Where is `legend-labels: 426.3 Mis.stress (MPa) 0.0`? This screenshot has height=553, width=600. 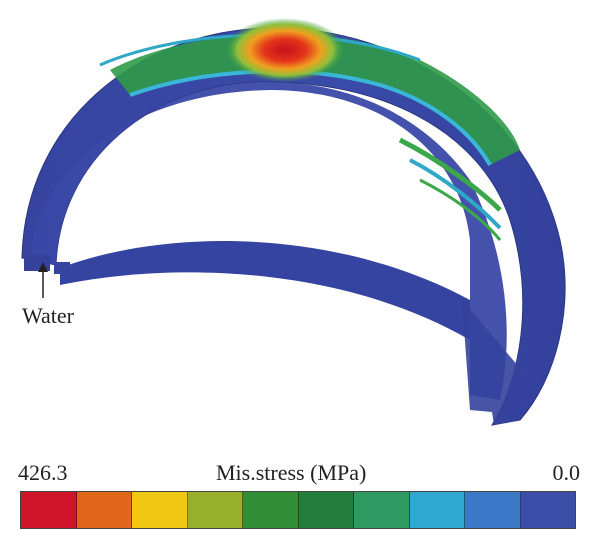 legend-labels: 426.3 Mis.stress (MPa) 0.0 is located at coordinates (299, 475).